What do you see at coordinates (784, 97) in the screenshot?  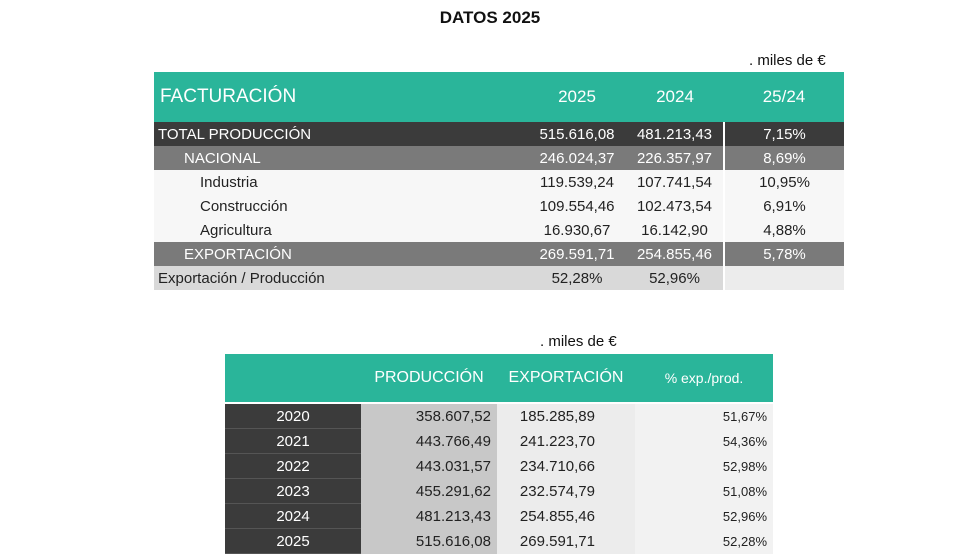 I see `header-variation: 25/24` at bounding box center [784, 97].